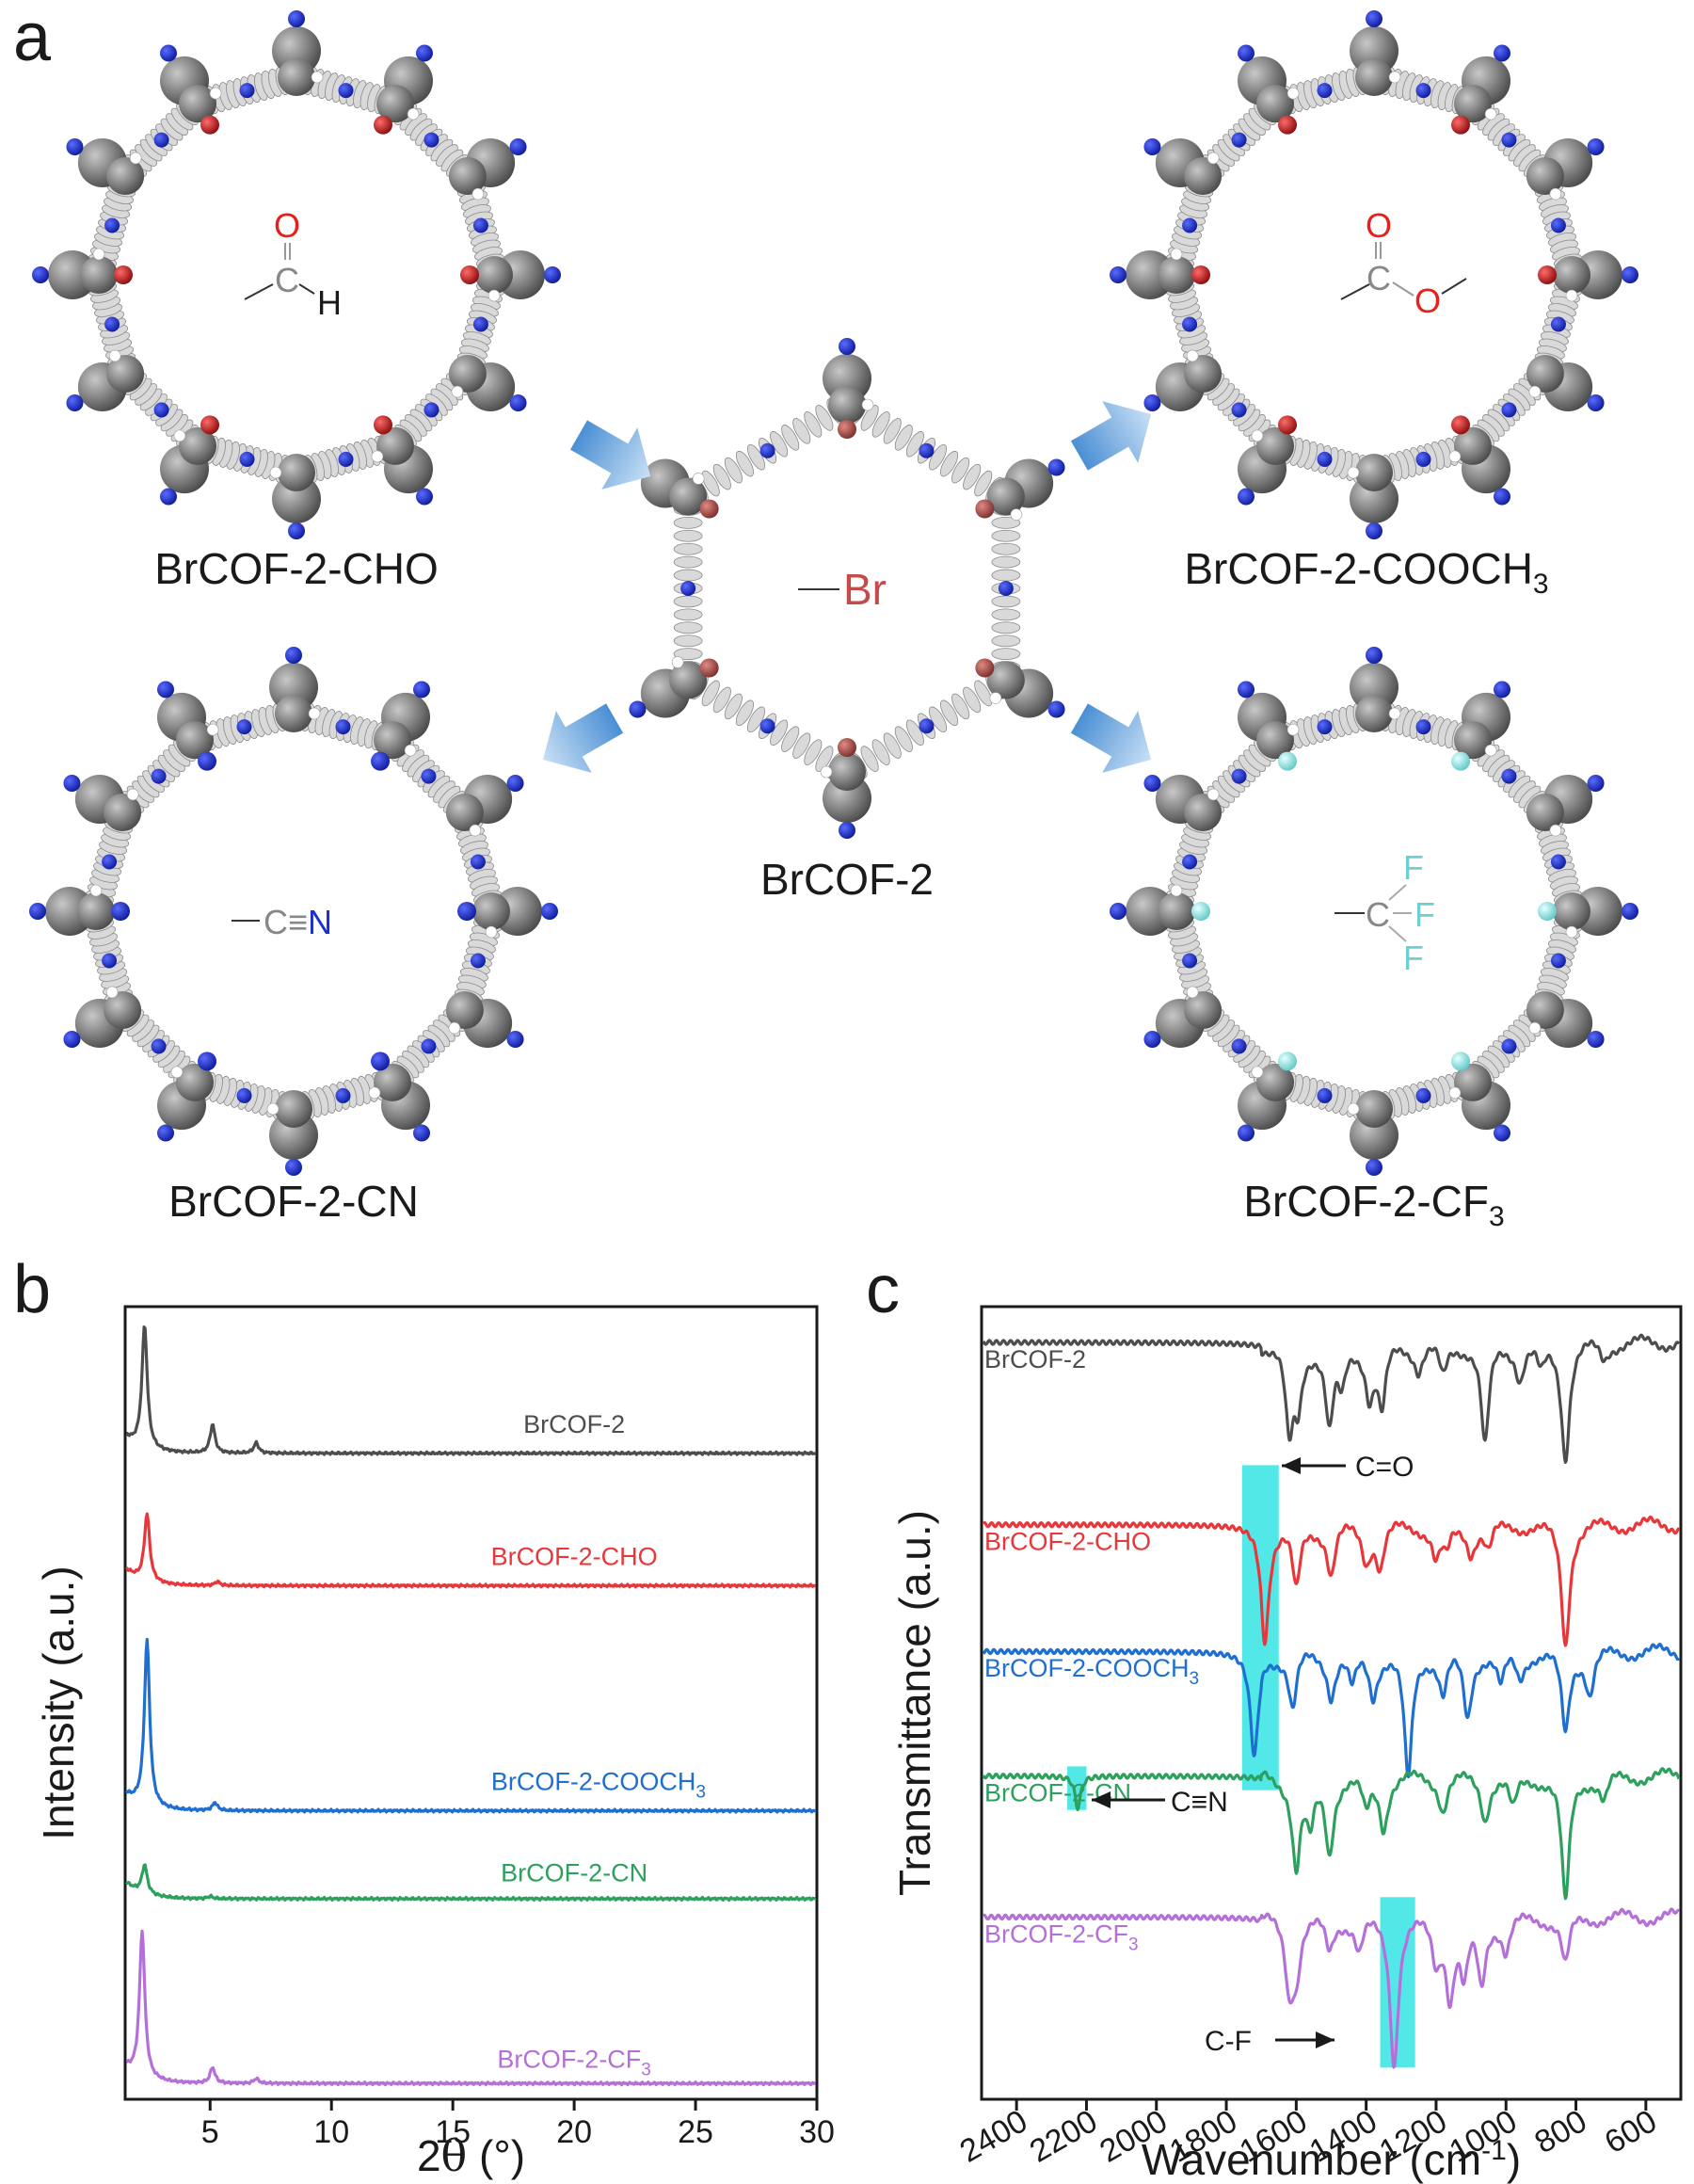  Describe the element at coordinates (1331, 1581) in the screenshot. I see `series-line-brcof-2-cho` at that location.